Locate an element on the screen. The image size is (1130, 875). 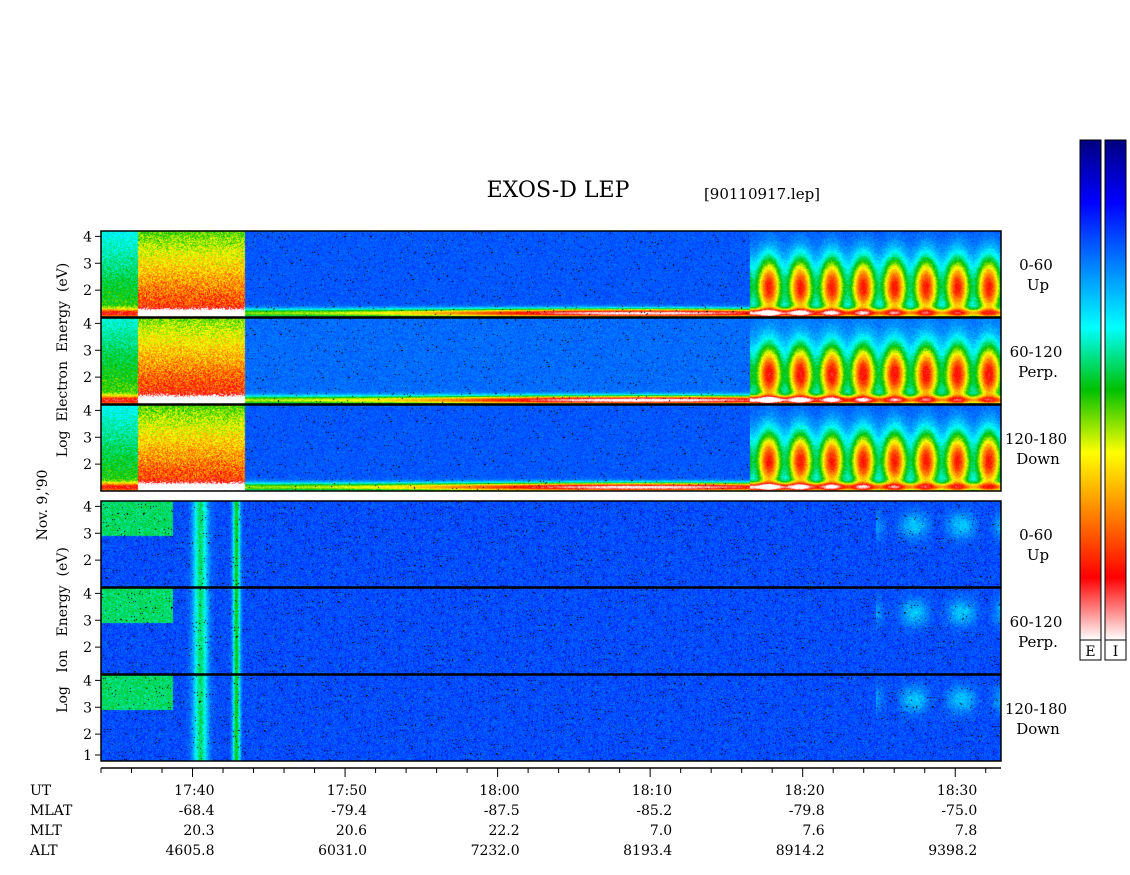
footer-row-label: UT is located at coordinates (41, 791).